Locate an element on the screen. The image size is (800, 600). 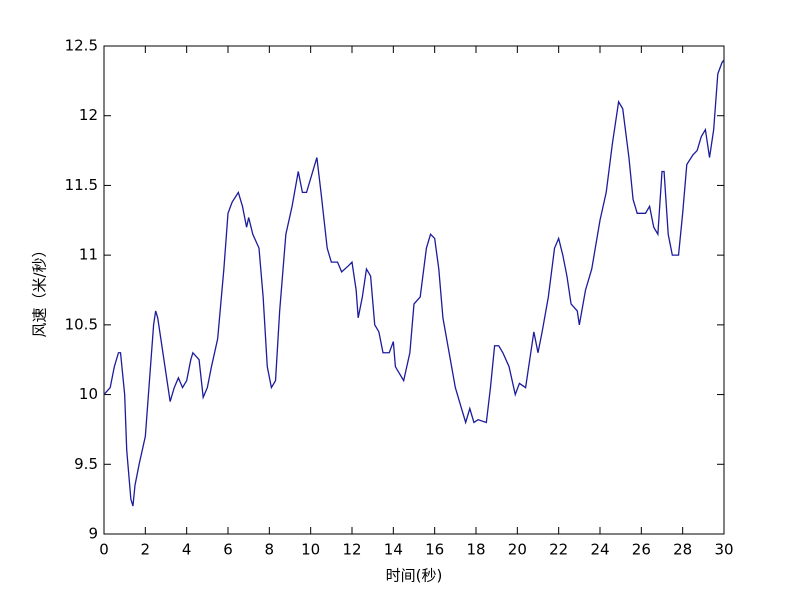
x-tick-label: 26 is located at coordinates (641, 550).